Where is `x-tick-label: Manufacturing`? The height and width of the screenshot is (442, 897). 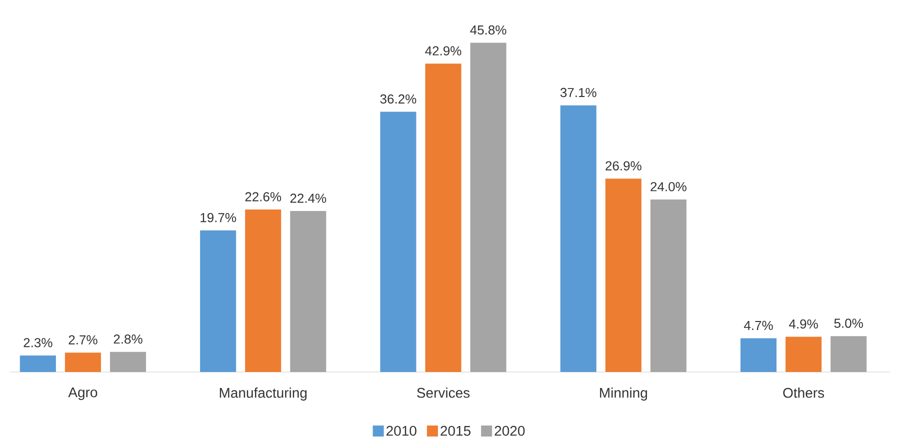
x-tick-label: Manufacturing is located at coordinates (263, 394).